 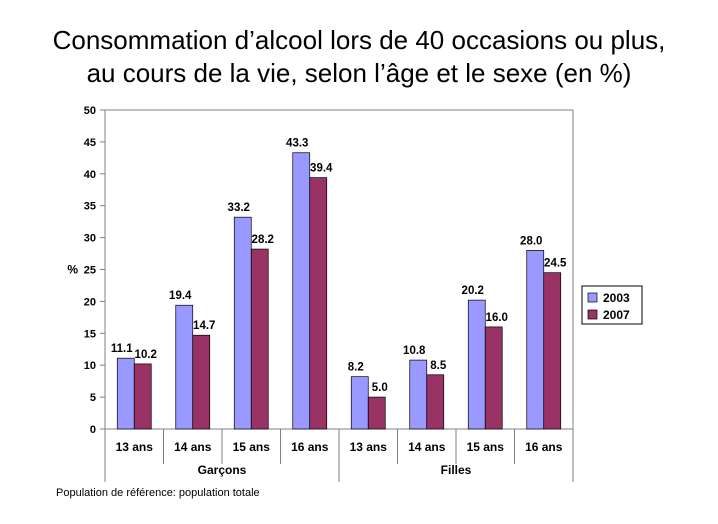 What do you see at coordinates (90, 334) in the screenshot?
I see `y-tick-label: 15` at bounding box center [90, 334].